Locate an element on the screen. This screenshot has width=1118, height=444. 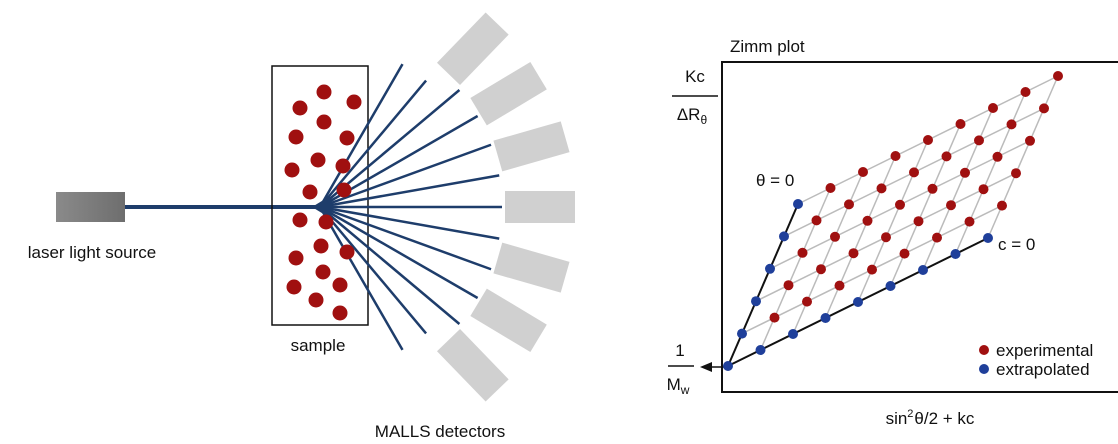
theta-zero-label: θ = 0 is located at coordinates (775, 180).